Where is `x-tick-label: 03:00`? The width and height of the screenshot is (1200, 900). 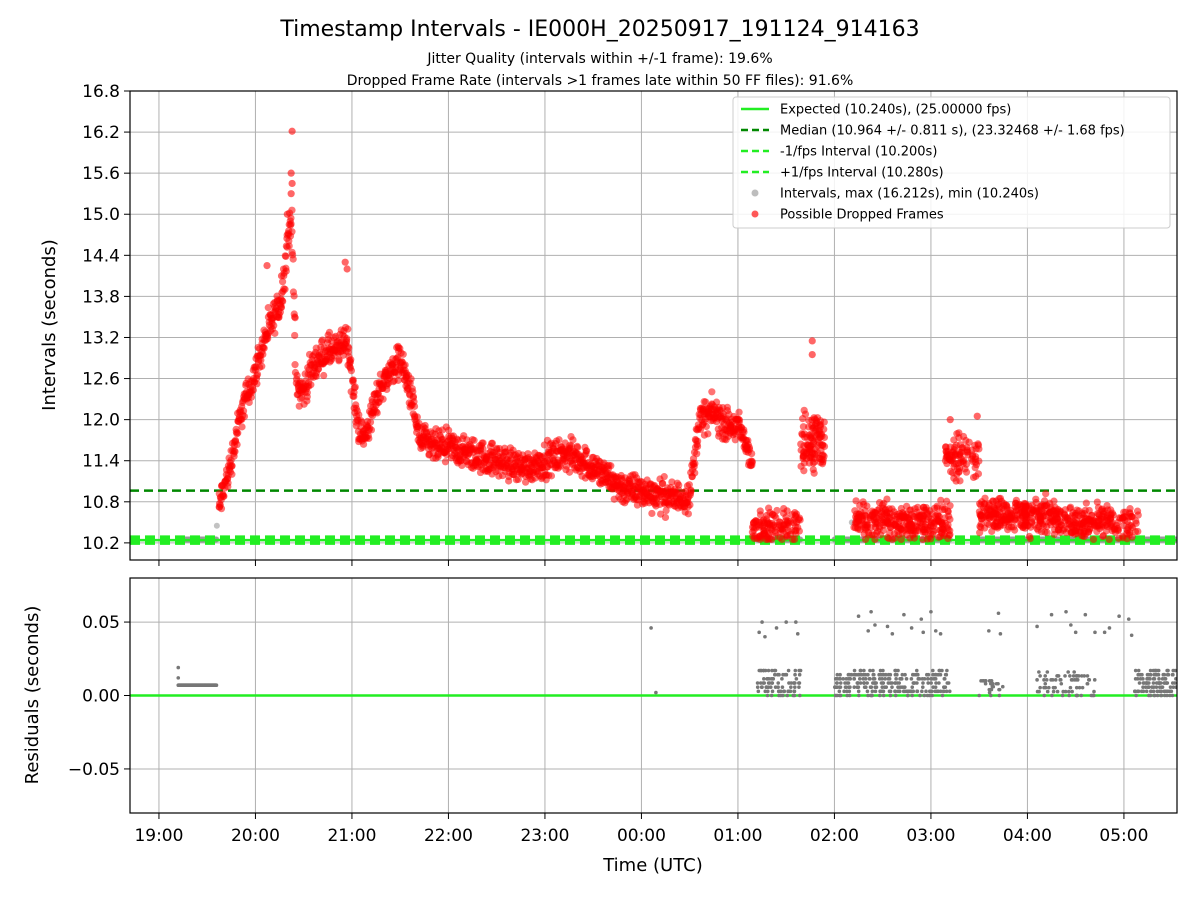 x-tick-label: 03:00 is located at coordinates (930, 836).